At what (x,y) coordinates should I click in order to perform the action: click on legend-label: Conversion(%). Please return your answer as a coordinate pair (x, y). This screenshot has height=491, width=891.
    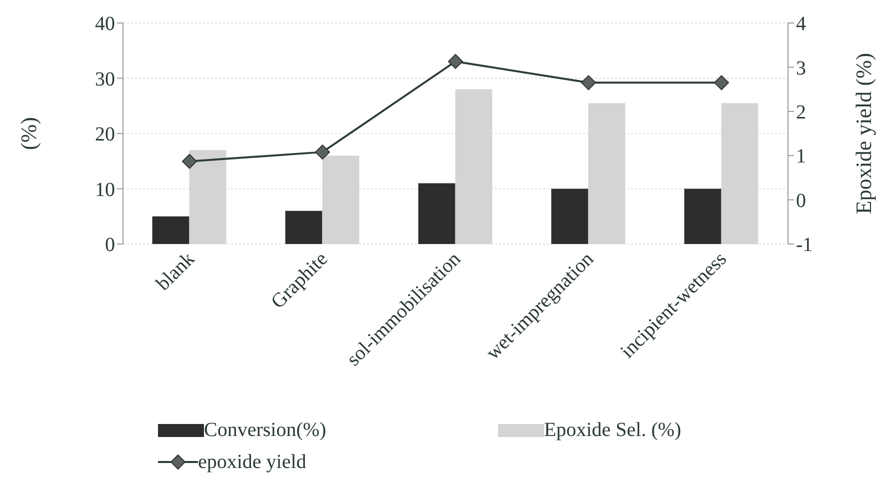
    Looking at the image, I should click on (265, 430).